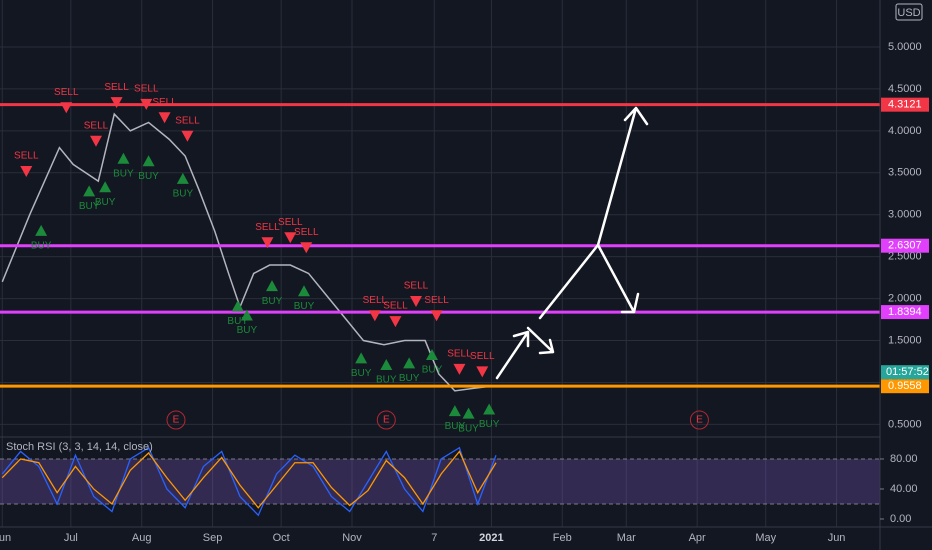  I want to click on level-label: 1.8394, so click(905, 312).